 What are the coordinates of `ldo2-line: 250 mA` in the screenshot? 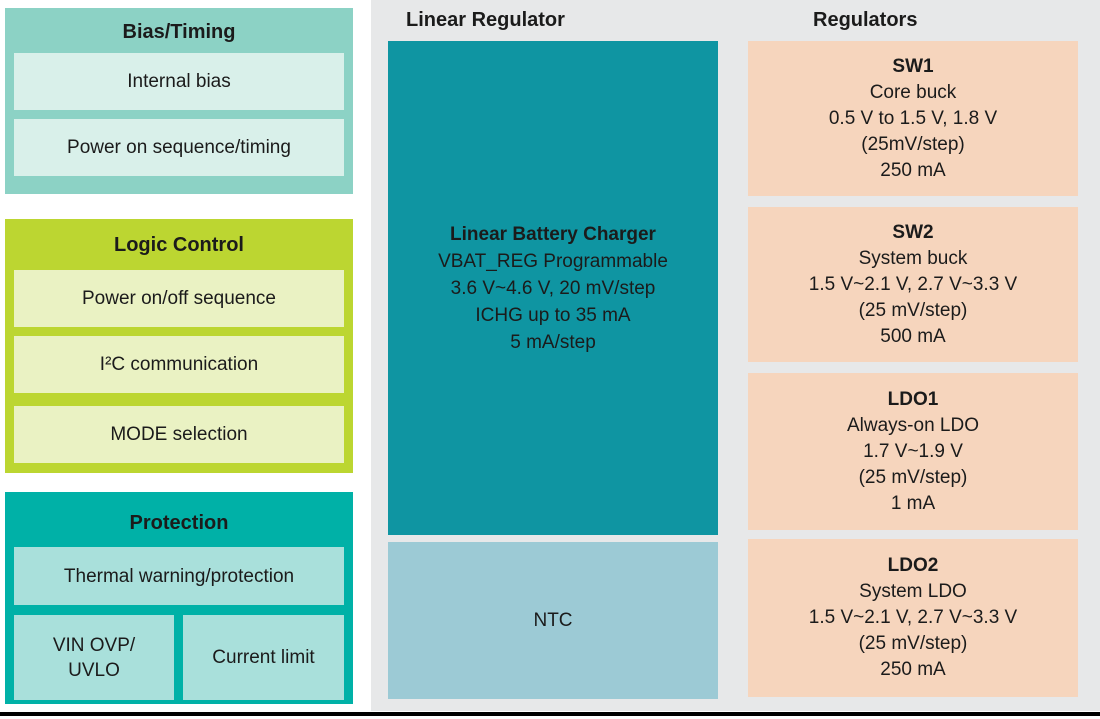 It's located at (913, 669).